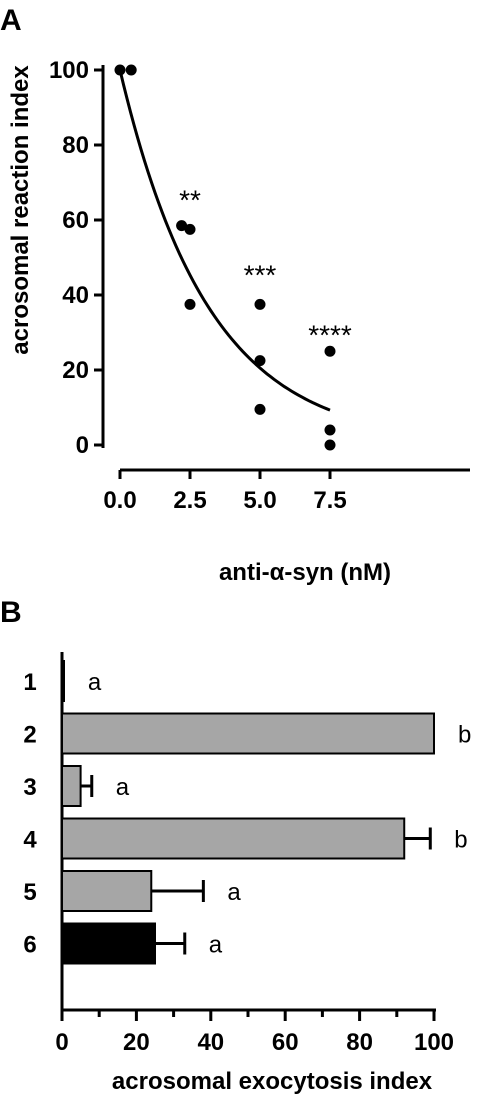 The height and width of the screenshot is (1101, 502). I want to click on panel-b-x-tick-label: 80, so click(359, 1042).